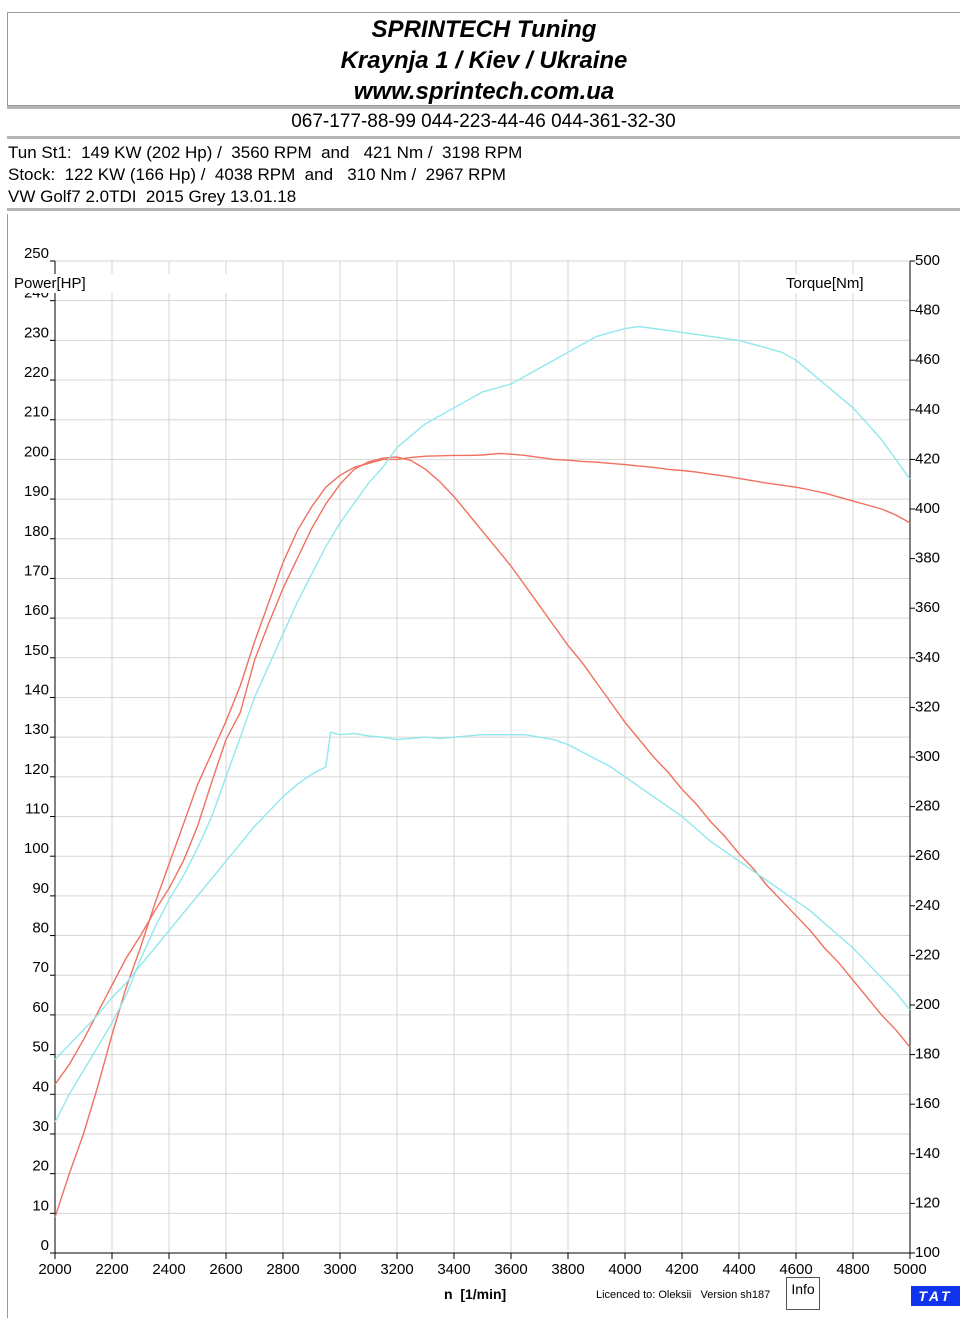 Image resolution: width=960 pixels, height=1318 pixels. What do you see at coordinates (40, 1007) in the screenshot?
I see `left-tick-label: 60` at bounding box center [40, 1007].